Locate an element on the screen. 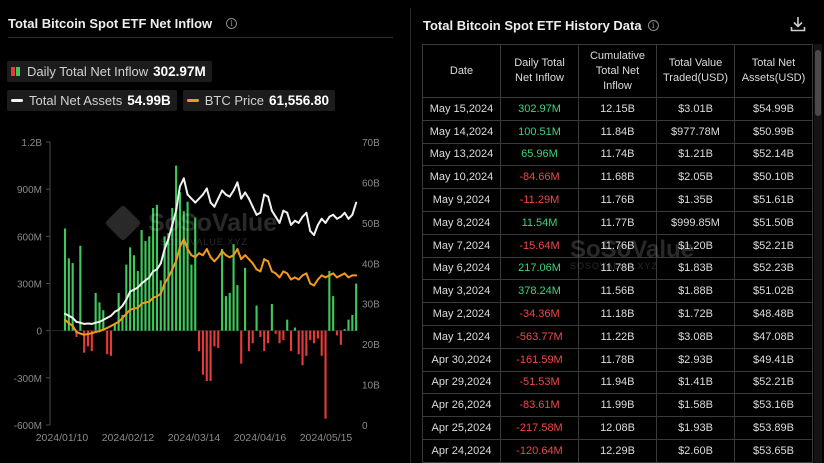 This screenshot has width=824, height=463. scrollbar-thumb is located at coordinates (818, 83).